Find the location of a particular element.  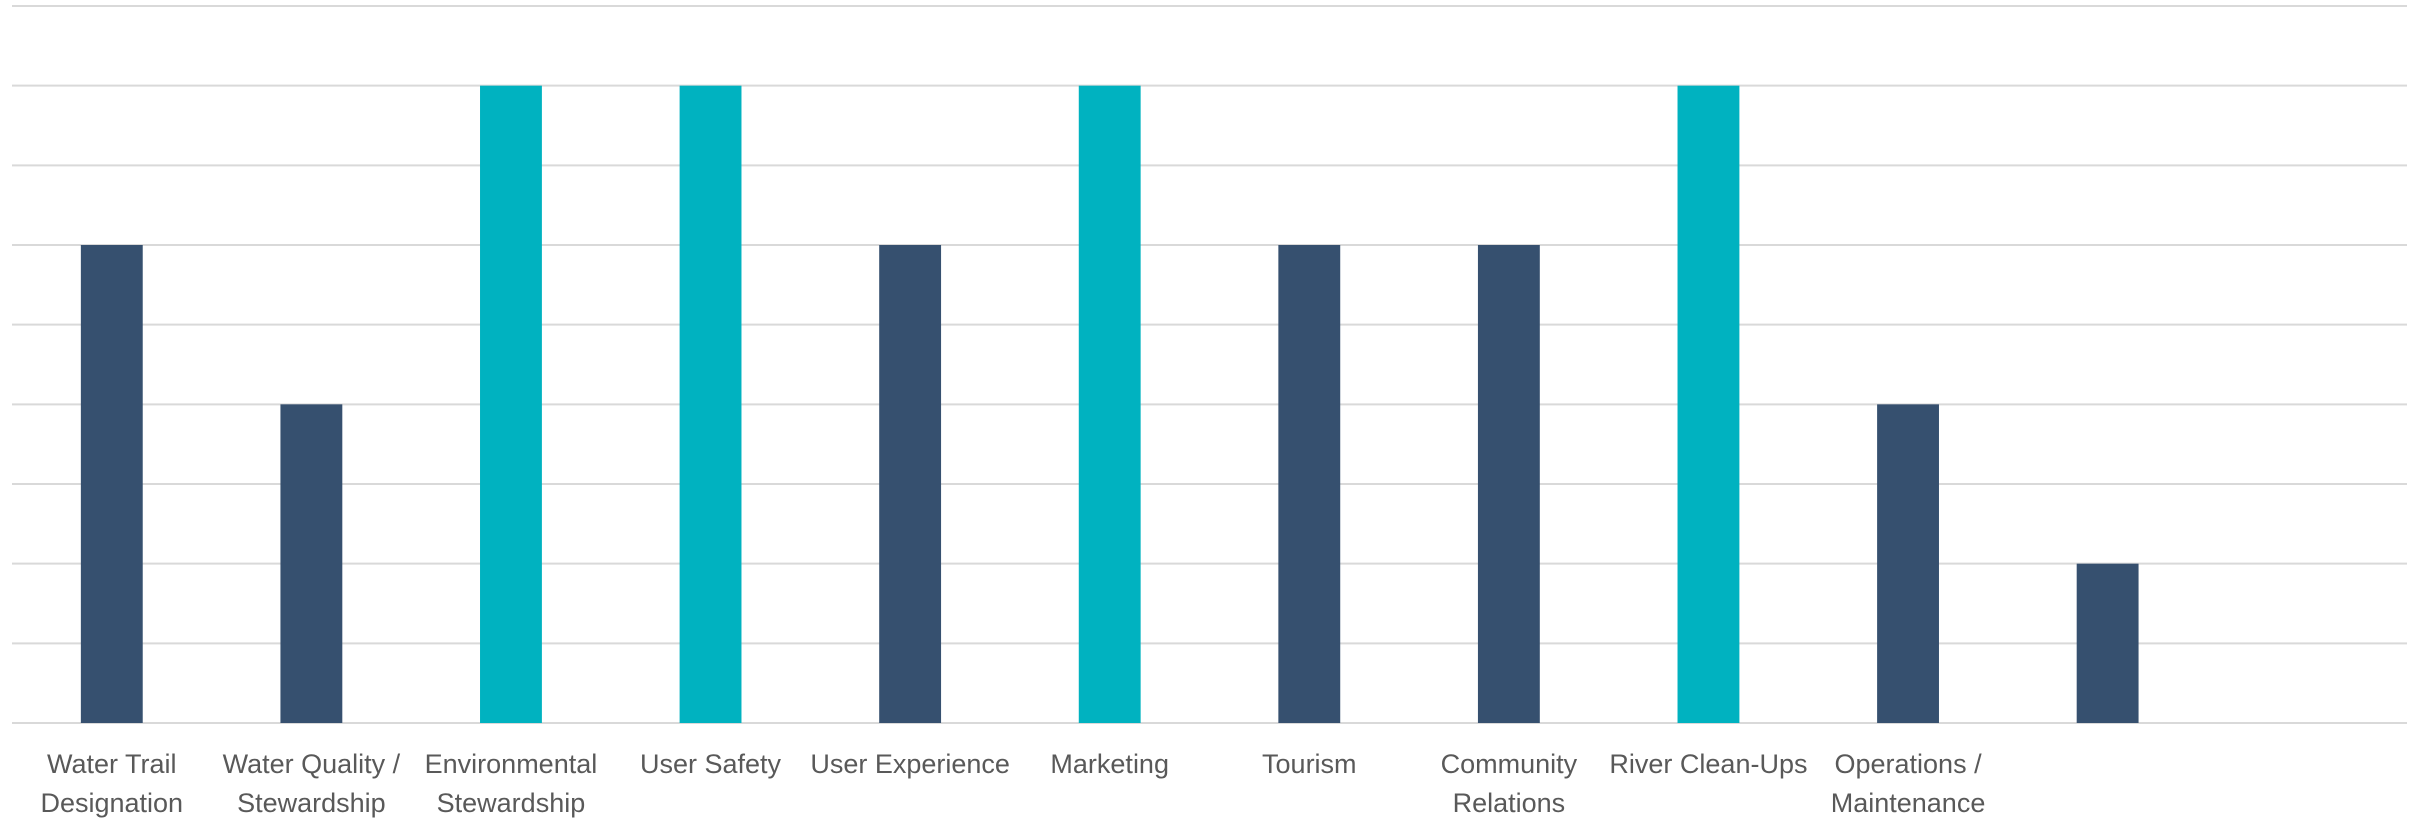

x-tick-label: River Clean-Ups is located at coordinates (1708, 764).